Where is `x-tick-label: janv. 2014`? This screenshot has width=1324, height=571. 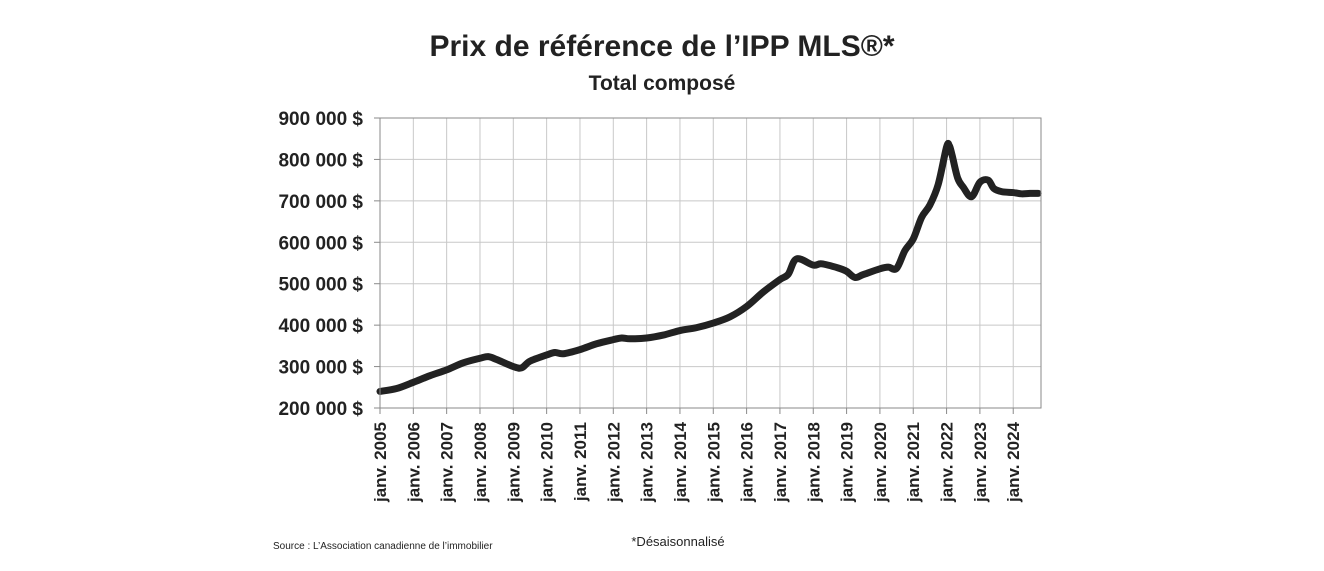
x-tick-label: janv. 2014 is located at coordinates (680, 462).